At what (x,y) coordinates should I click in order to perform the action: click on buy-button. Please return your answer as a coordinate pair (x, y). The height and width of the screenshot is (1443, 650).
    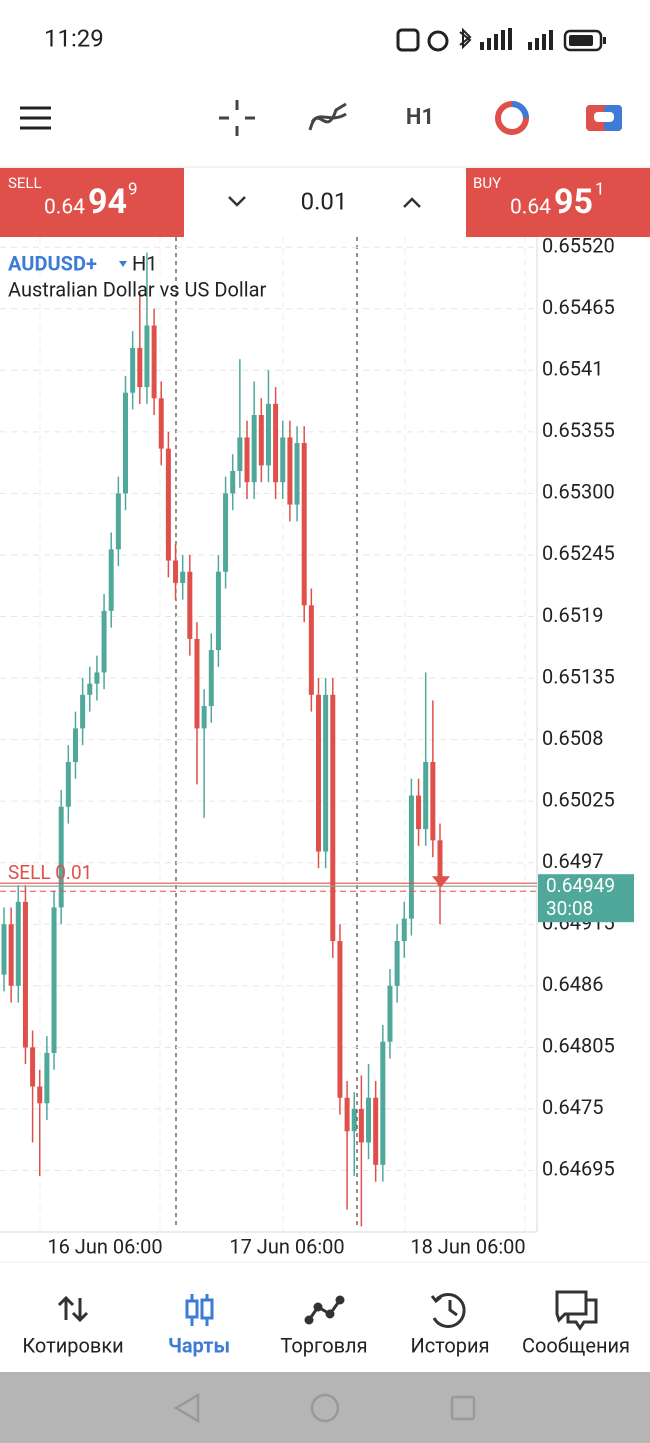
    Looking at the image, I should click on (558, 202).